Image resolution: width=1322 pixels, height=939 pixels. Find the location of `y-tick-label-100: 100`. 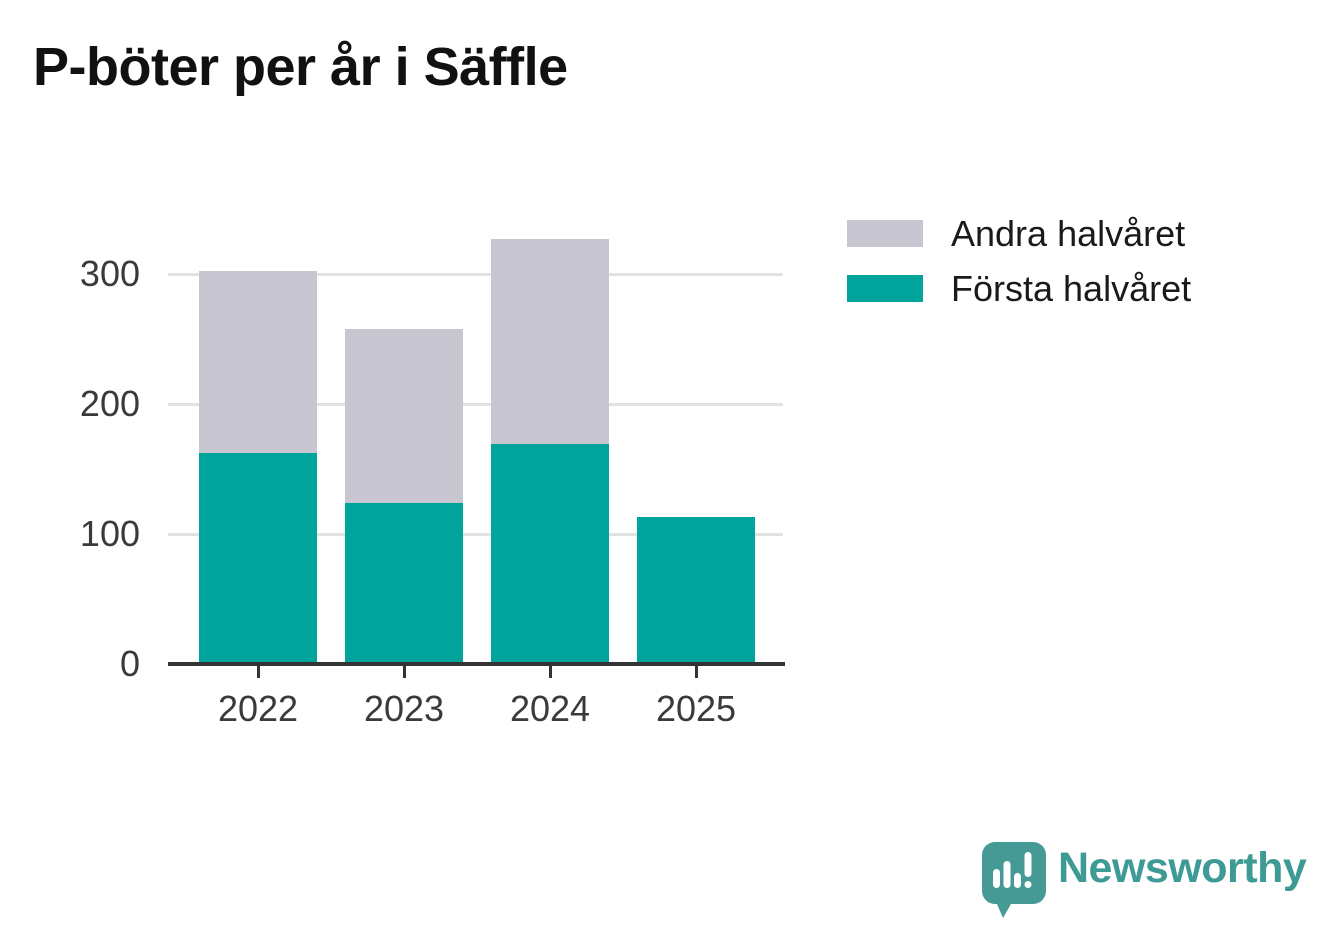

y-tick-label-100: 100 is located at coordinates (109, 533).